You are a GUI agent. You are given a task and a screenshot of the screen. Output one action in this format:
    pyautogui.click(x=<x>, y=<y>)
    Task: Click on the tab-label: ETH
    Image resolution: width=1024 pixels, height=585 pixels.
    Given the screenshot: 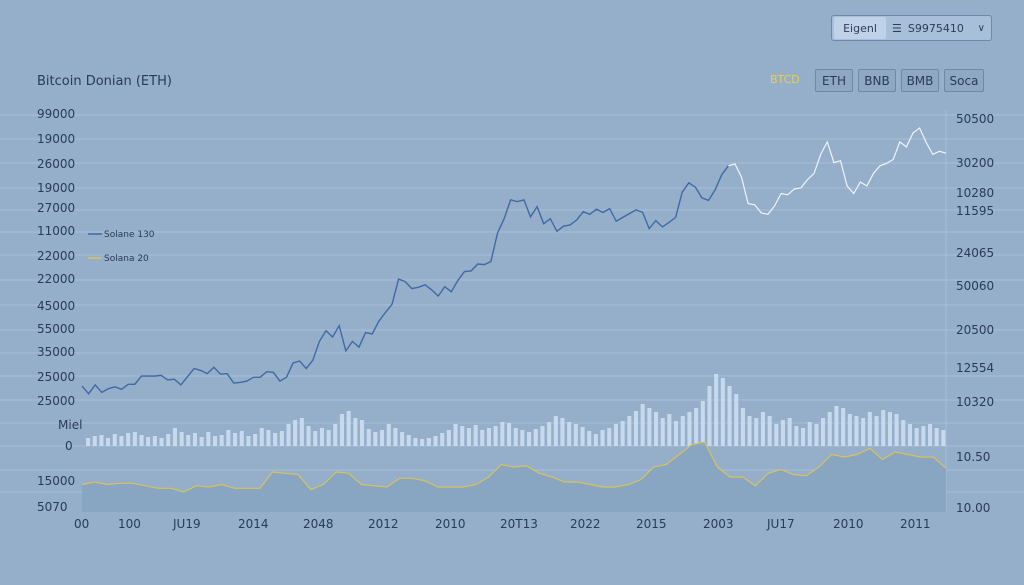 What is the action you would take?
    pyautogui.click(x=834, y=80)
    